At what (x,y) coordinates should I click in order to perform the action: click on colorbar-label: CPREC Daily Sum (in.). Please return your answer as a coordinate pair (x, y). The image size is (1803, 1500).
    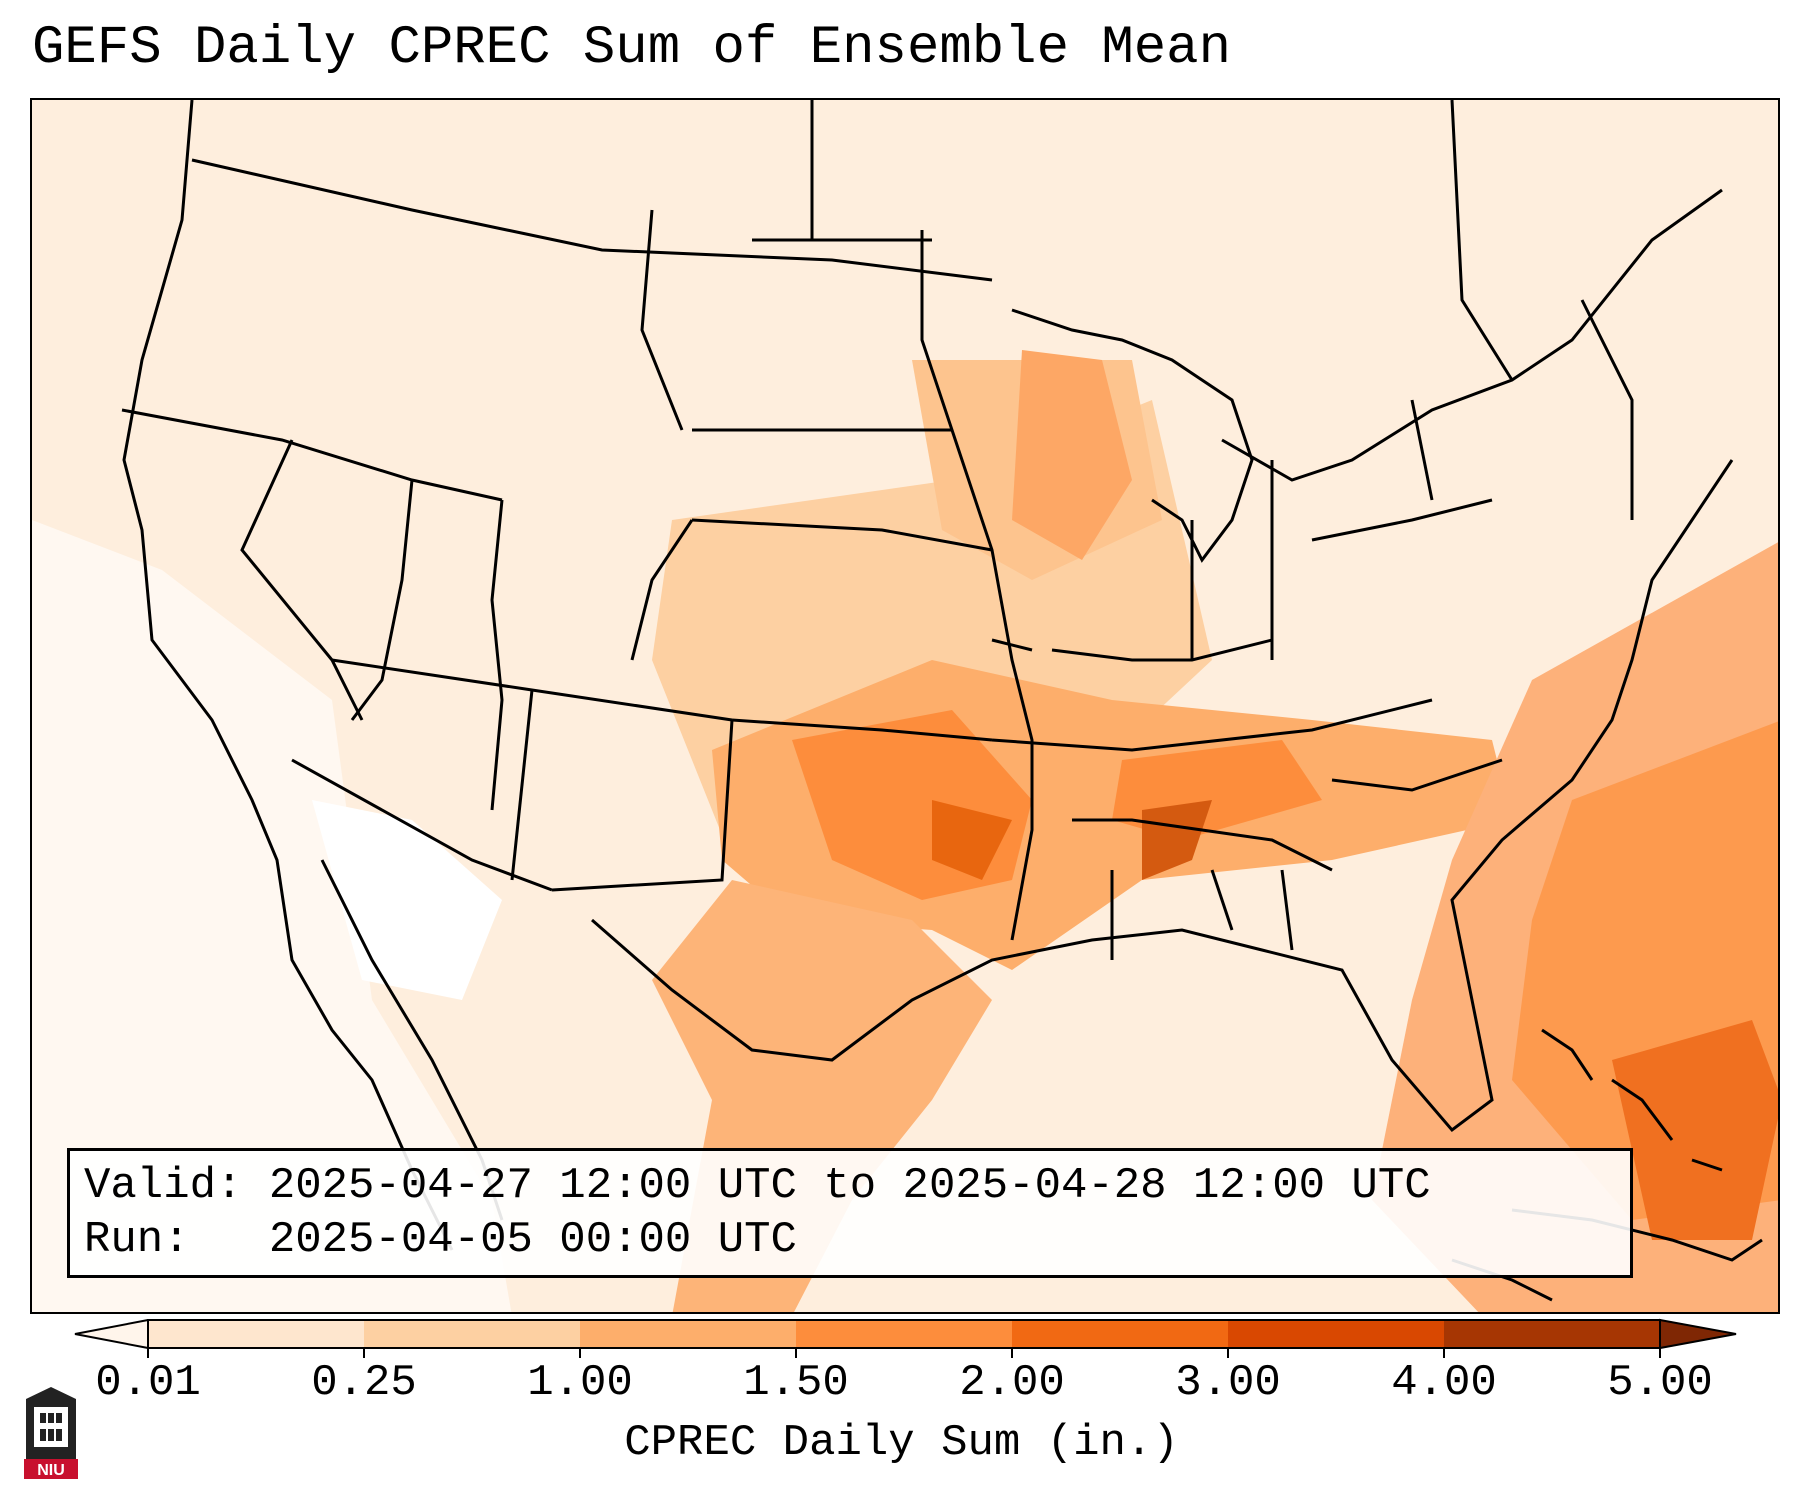
    Looking at the image, I should click on (901, 1443).